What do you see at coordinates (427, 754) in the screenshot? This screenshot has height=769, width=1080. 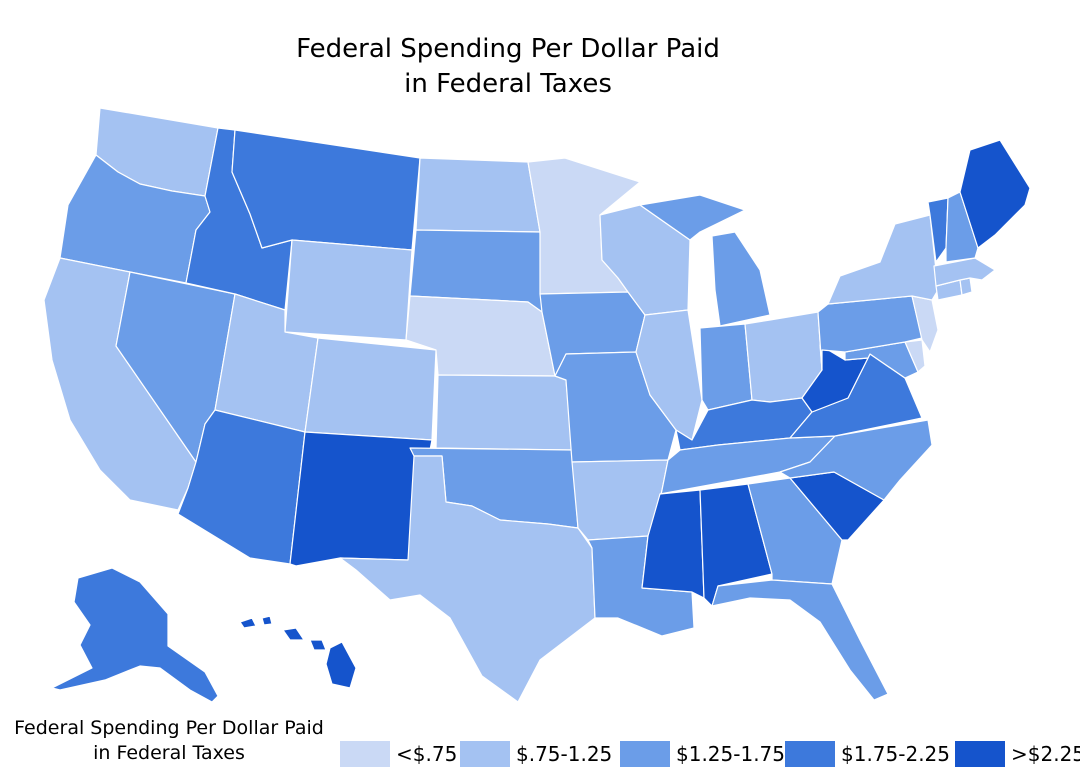 I see `legend-label: <$.75` at bounding box center [427, 754].